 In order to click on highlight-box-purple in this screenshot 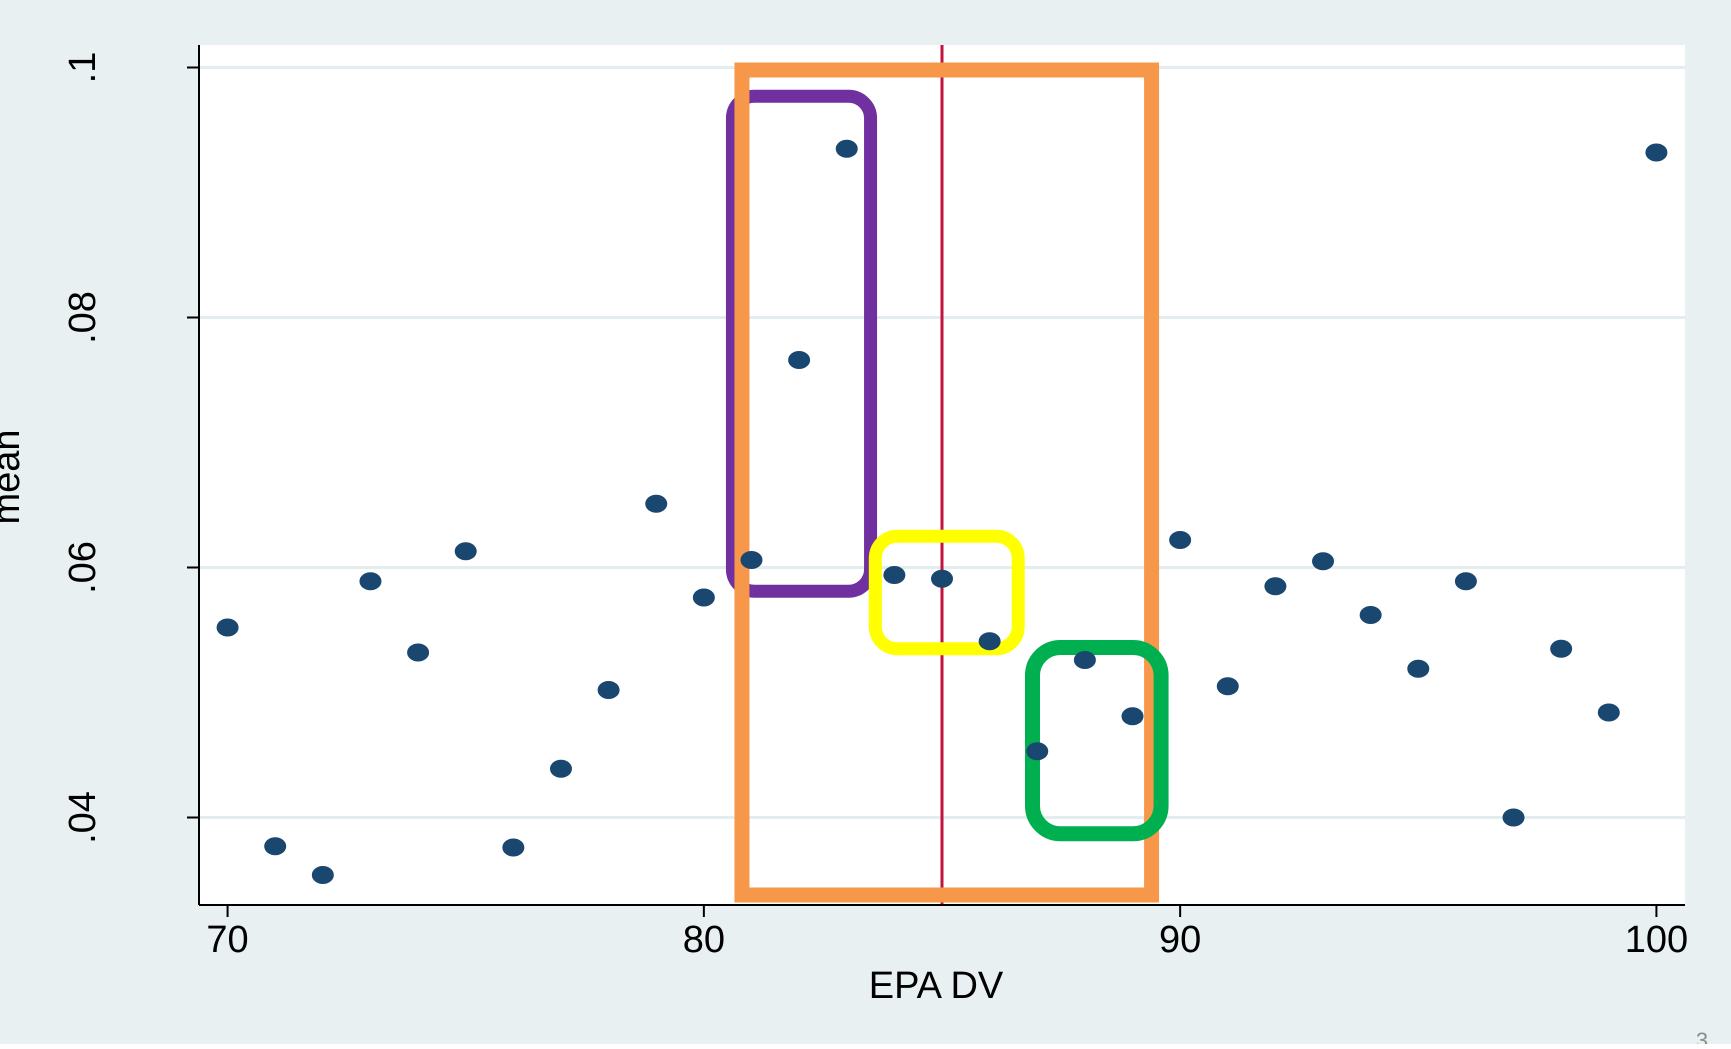, I will do `click(801, 343)`.